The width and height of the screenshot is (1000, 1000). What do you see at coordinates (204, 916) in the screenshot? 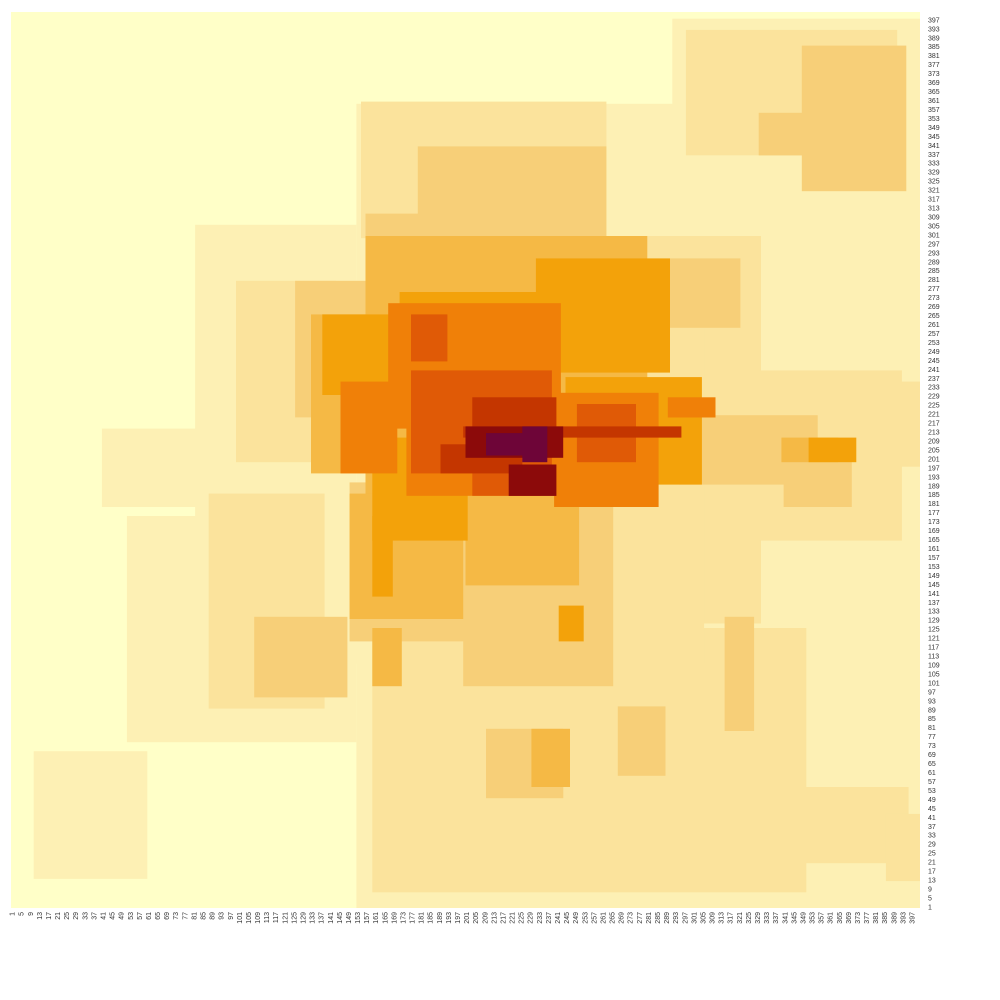
I see `x-tick-label: 85` at bounding box center [204, 916].